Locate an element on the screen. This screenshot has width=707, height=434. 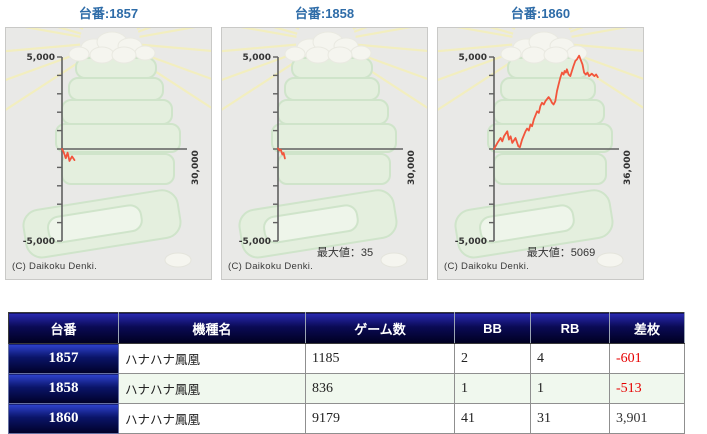
diff-medals-cell: 3,901 is located at coordinates (647, 418).